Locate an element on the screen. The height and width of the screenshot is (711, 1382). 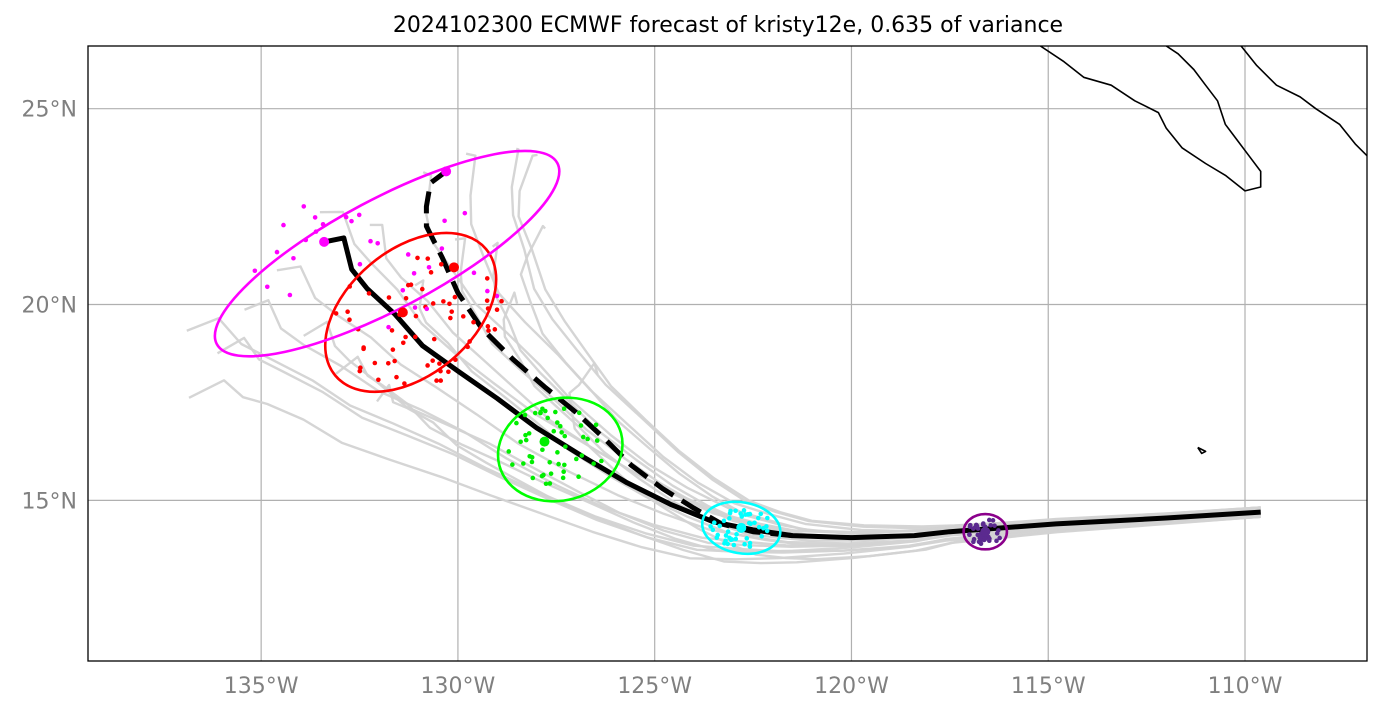
alternate-track is located at coordinates (608, 354).